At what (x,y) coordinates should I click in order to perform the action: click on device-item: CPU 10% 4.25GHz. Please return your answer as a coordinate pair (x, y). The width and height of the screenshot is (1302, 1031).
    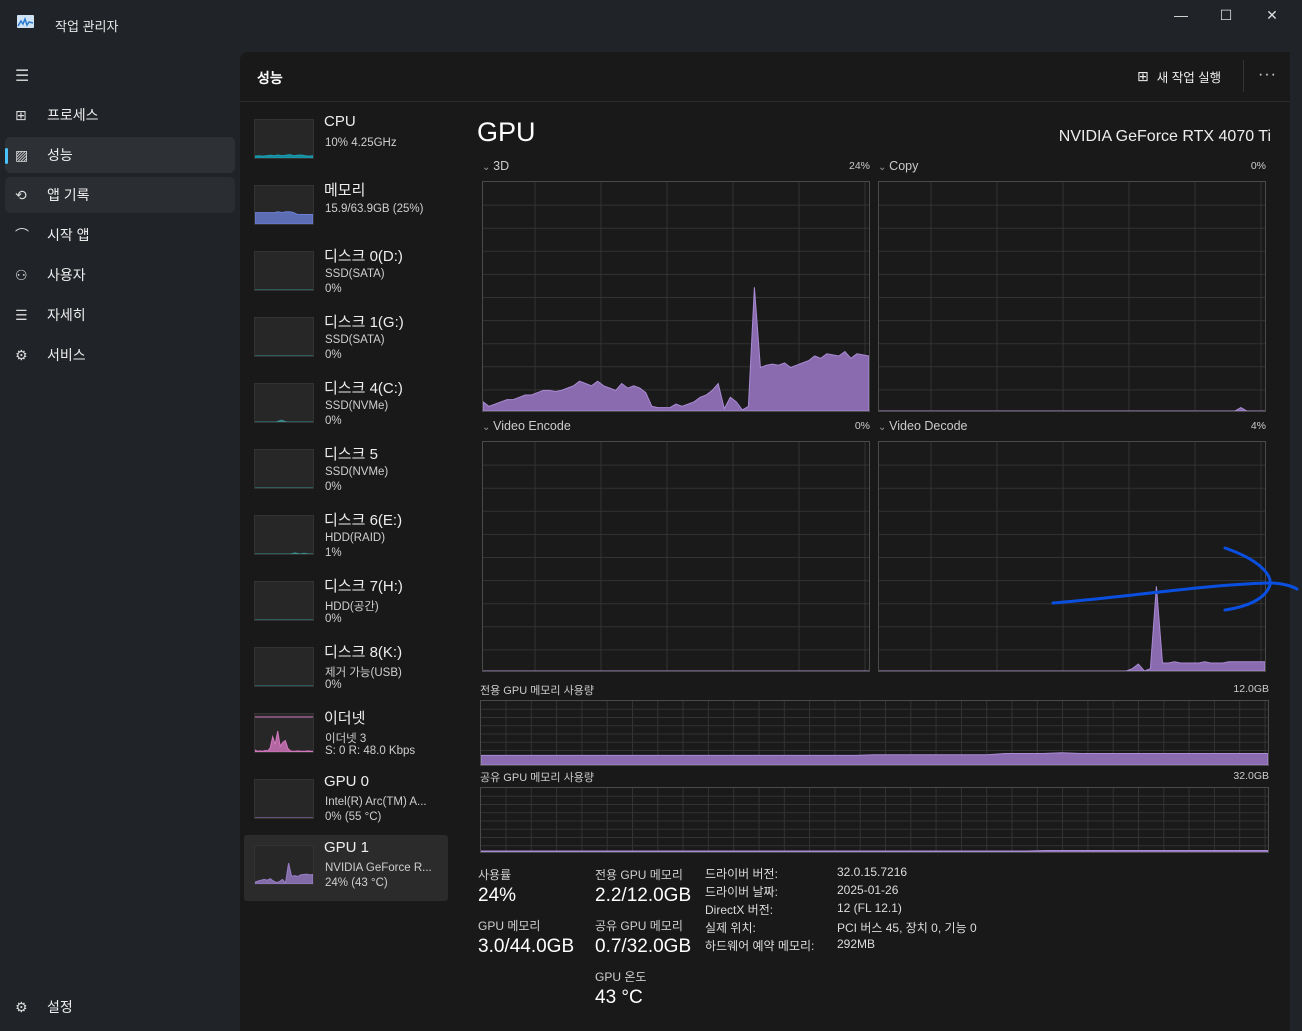
    Looking at the image, I should click on (346, 142).